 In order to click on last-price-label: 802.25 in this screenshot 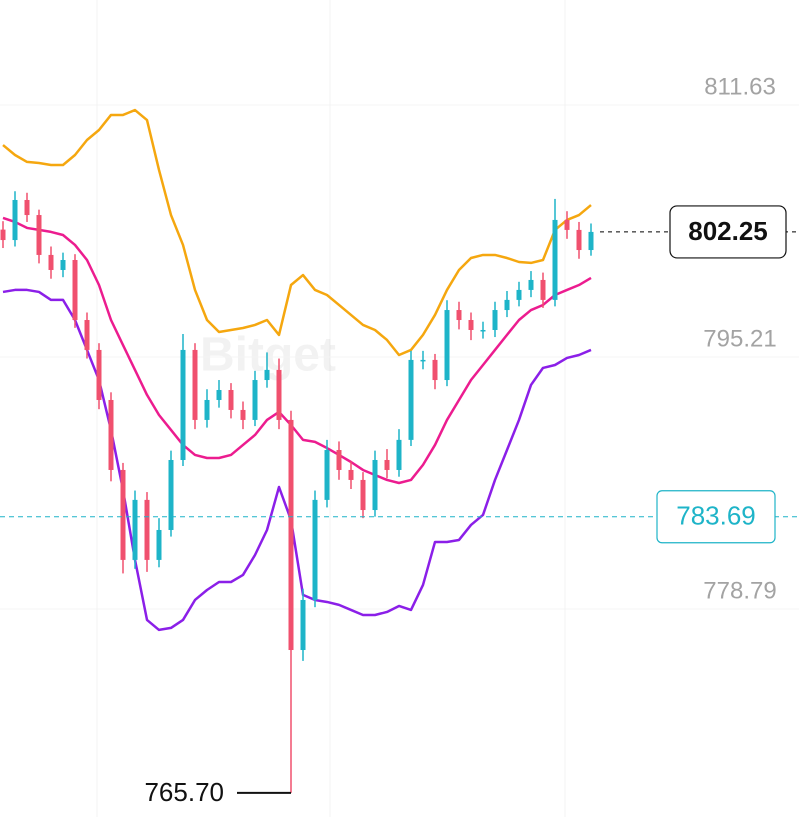, I will do `click(728, 231)`.